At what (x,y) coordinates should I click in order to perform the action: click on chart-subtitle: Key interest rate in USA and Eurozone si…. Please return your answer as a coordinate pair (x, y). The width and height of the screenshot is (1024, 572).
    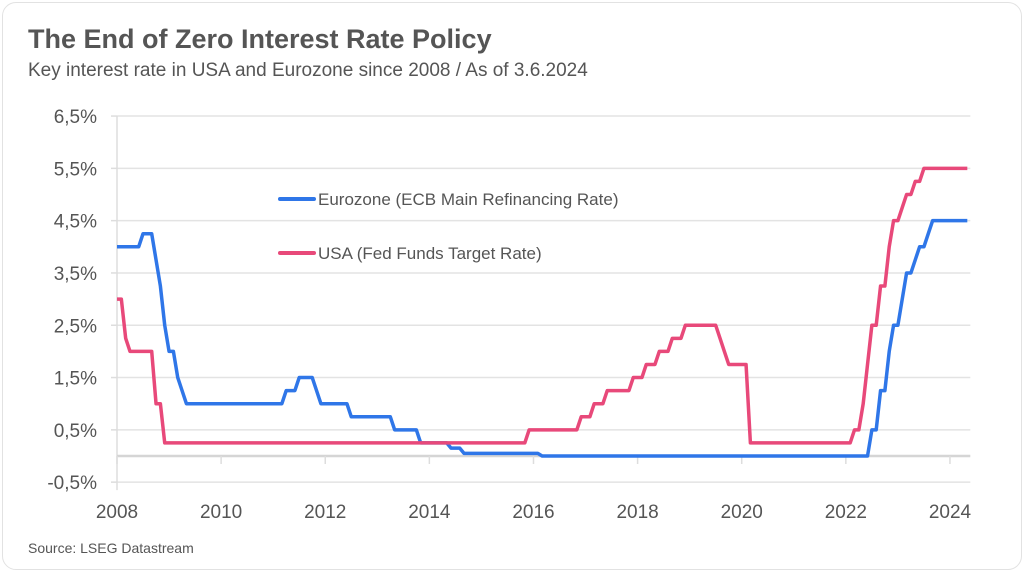
    Looking at the image, I should click on (308, 70).